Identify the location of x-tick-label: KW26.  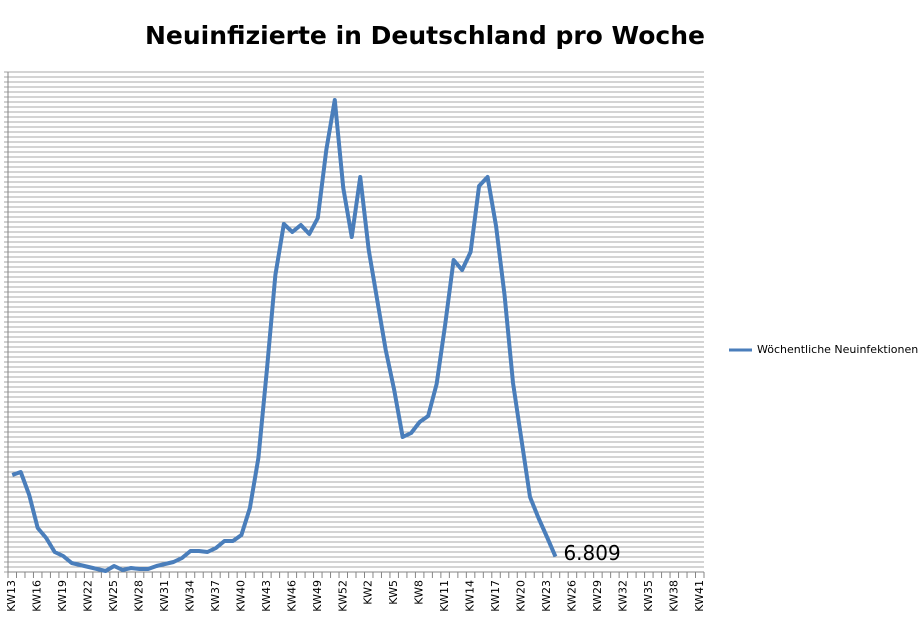
(571, 596).